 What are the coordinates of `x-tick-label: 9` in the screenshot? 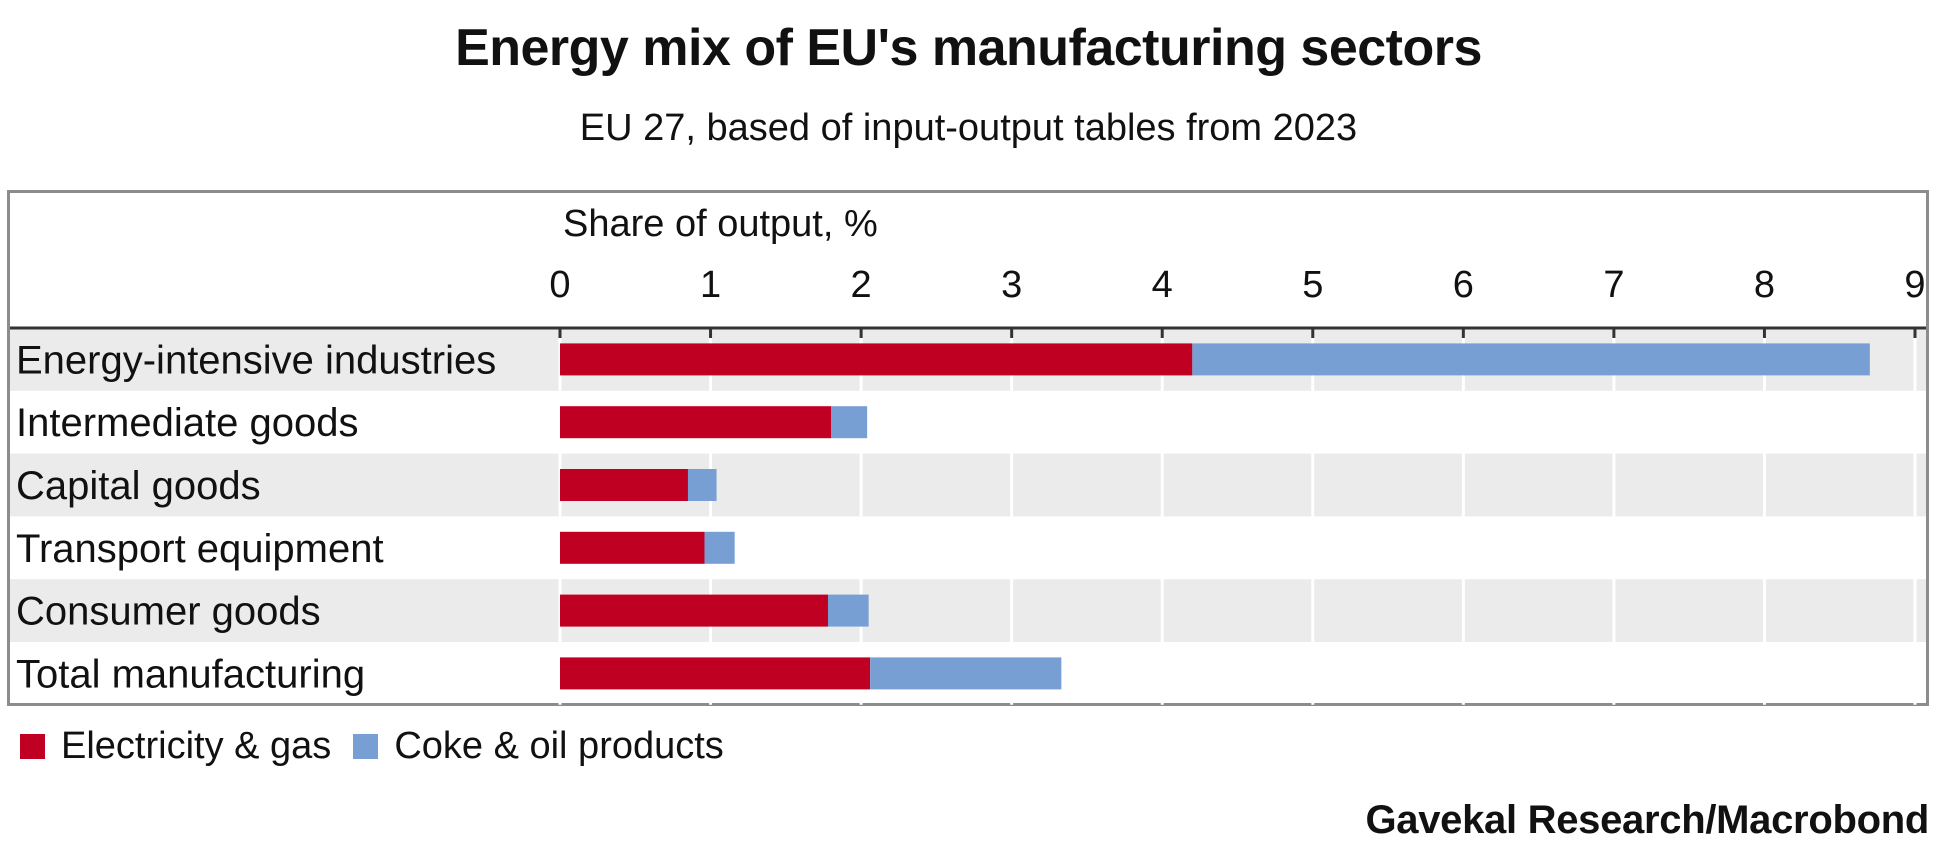 It's located at (1914, 285).